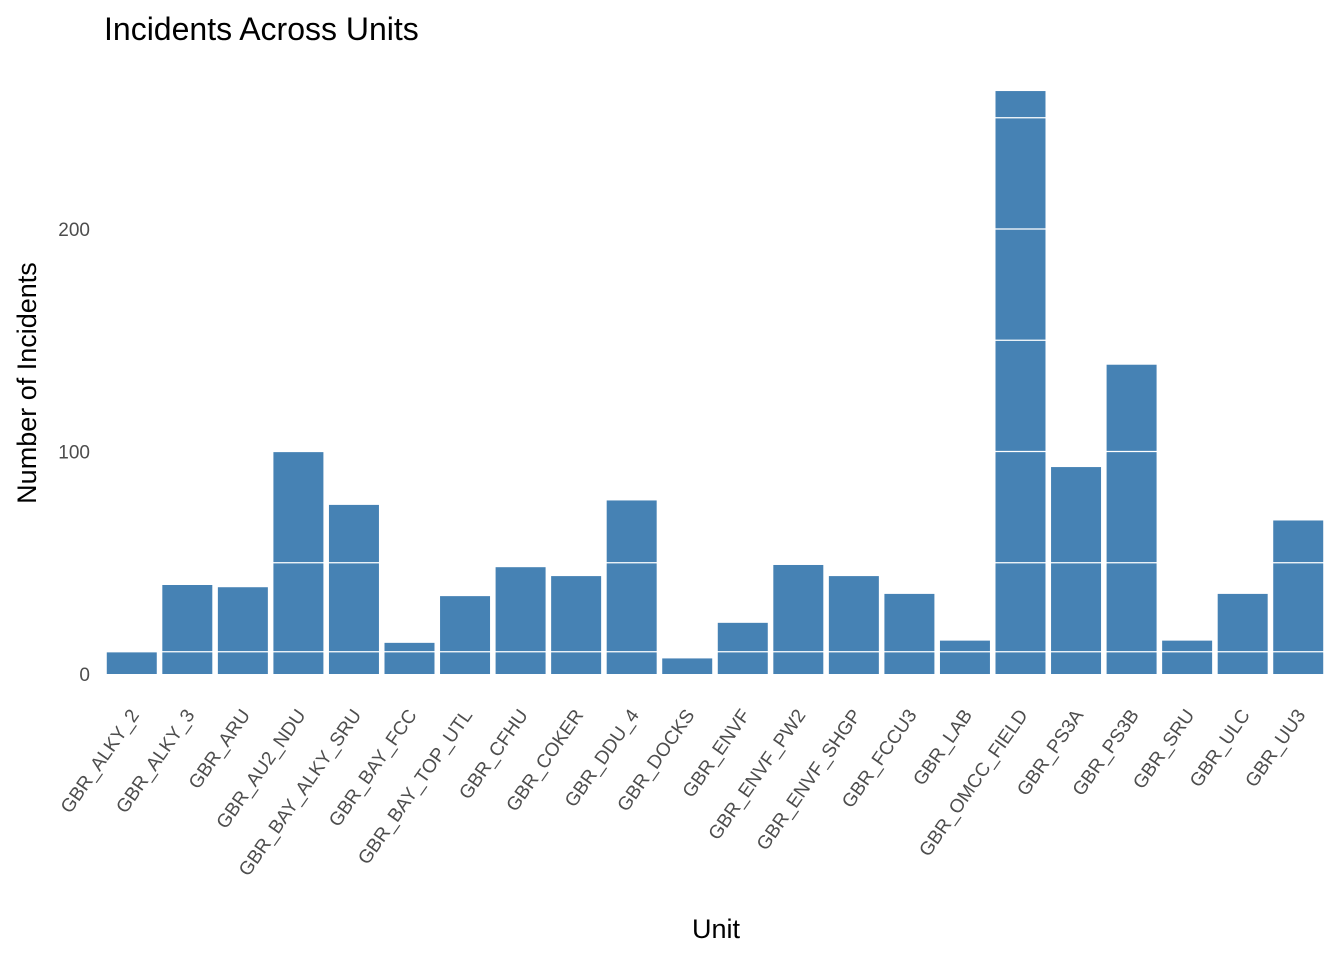 The width and height of the screenshot is (1344, 960). Describe the element at coordinates (27, 383) in the screenshot. I see `y-axis-title: Number of Incidents` at that location.